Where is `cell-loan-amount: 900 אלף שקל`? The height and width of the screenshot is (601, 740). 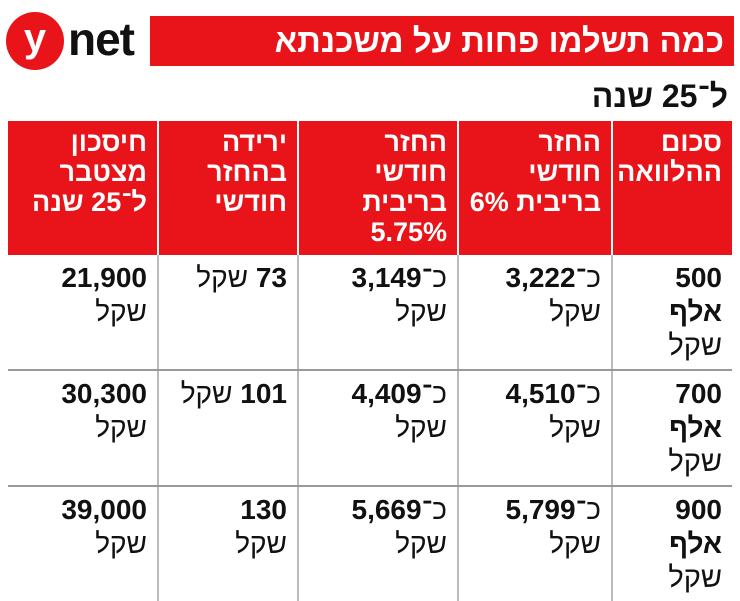
cell-loan-amount: 900 אלף שקל is located at coordinates (671, 543).